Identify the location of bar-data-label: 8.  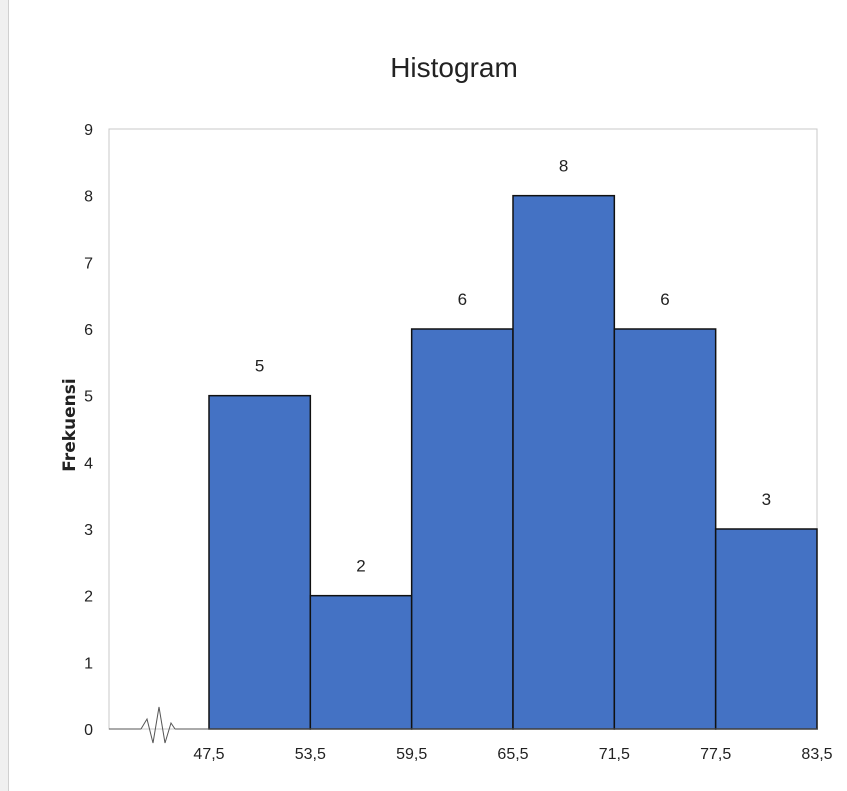
(563, 166).